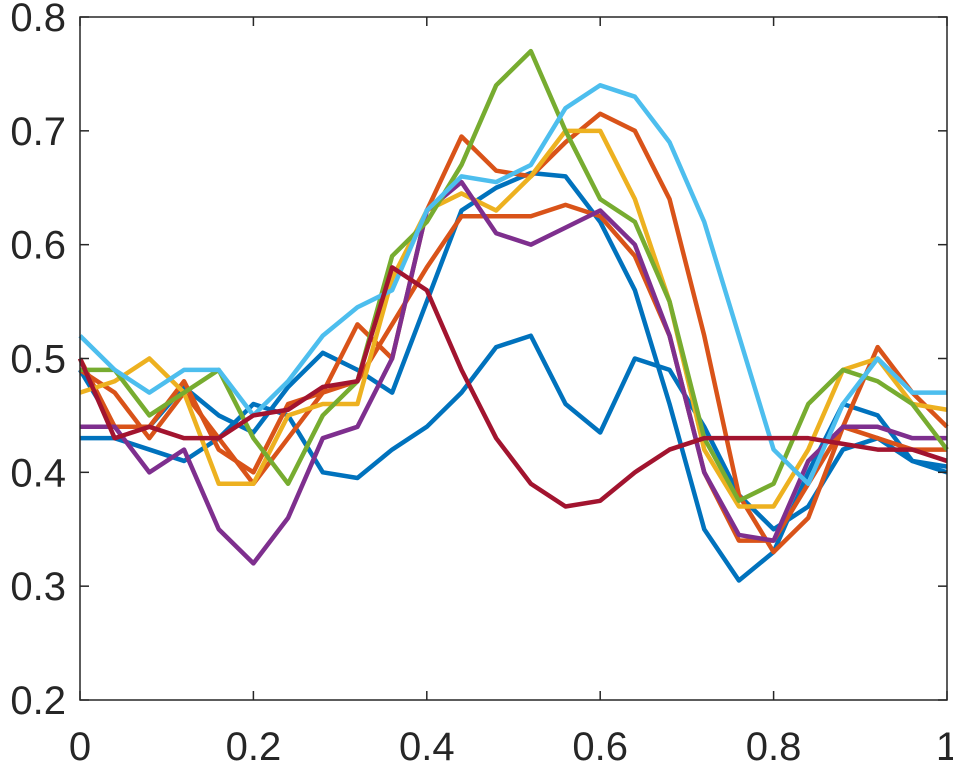  Describe the element at coordinates (38, 360) in the screenshot. I see `y-tick-label: 0.5` at that location.